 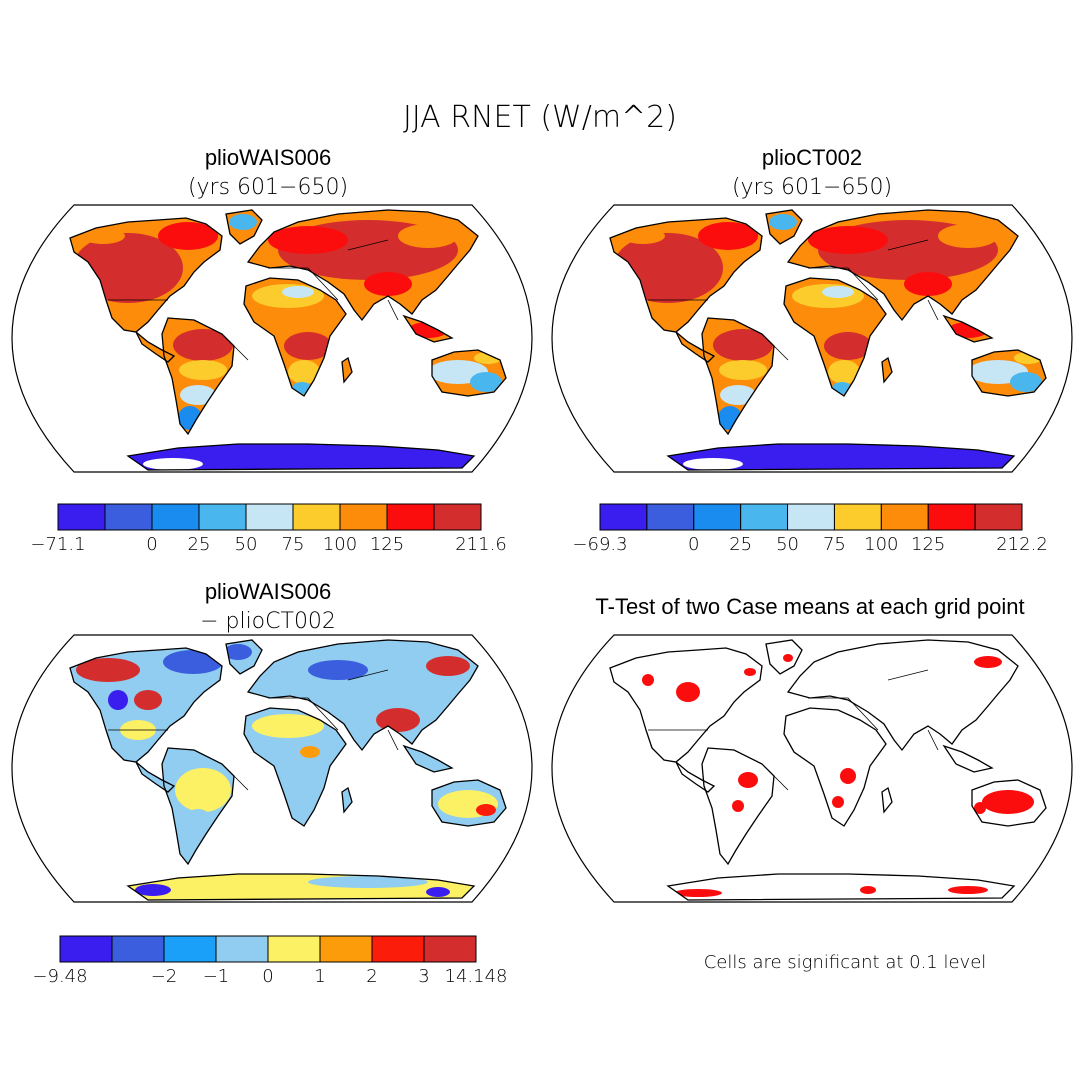 I want to click on map-ttest-borders, so click(x=793, y=730).